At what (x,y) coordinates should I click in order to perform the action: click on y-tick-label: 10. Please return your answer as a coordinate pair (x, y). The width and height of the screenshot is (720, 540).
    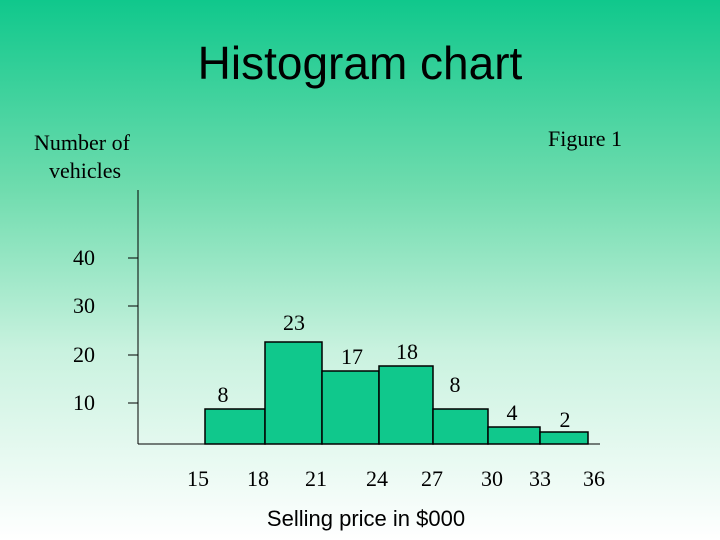
    Looking at the image, I should click on (84, 402).